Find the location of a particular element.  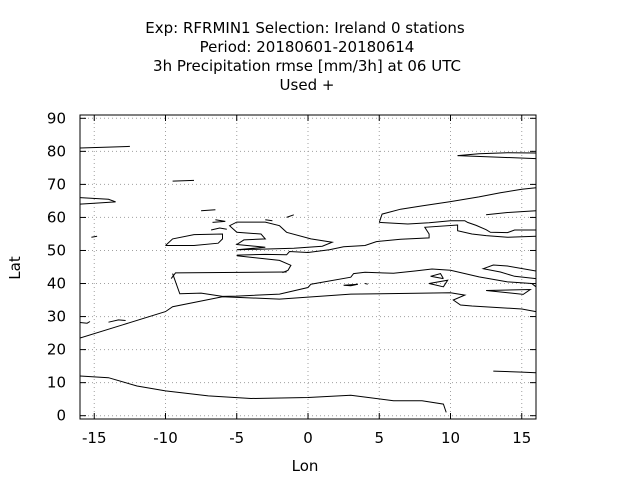

y-tick-label: 40 is located at coordinates (56, 284).